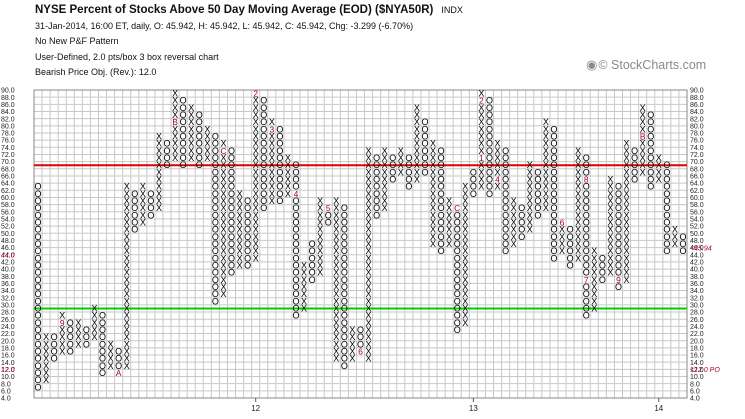 This screenshot has width=745, height=419. I want to click on y-tick-right: 4.0, so click(695, 399).